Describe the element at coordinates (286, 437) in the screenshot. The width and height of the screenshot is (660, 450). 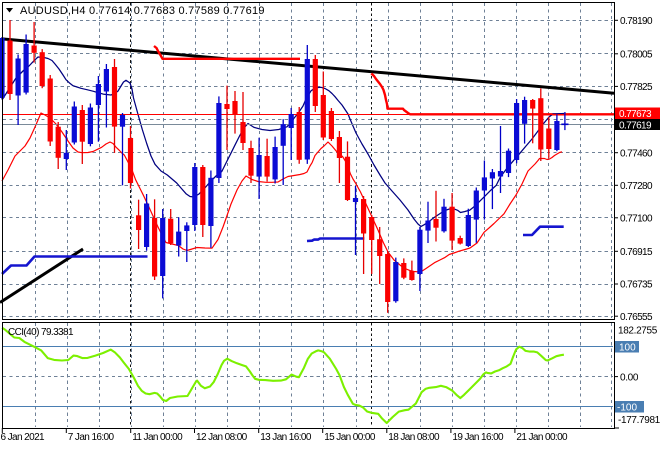
I see `svg-text: 13 Jan 16:00` at that location.